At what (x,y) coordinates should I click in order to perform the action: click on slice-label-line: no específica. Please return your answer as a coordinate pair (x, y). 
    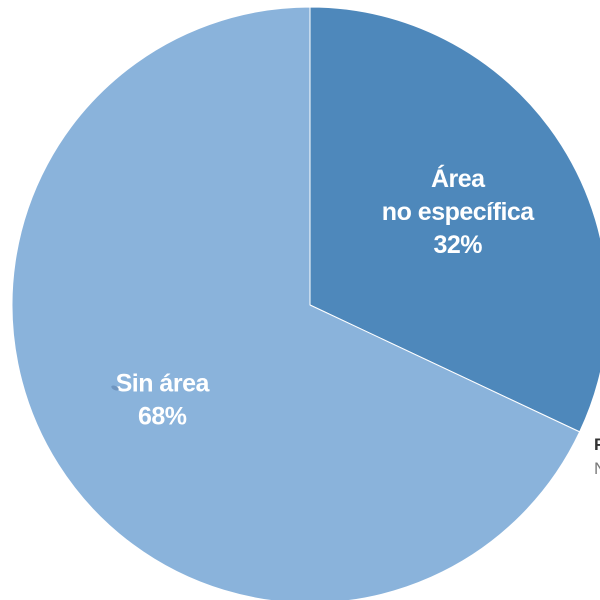
    Looking at the image, I should click on (458, 212).